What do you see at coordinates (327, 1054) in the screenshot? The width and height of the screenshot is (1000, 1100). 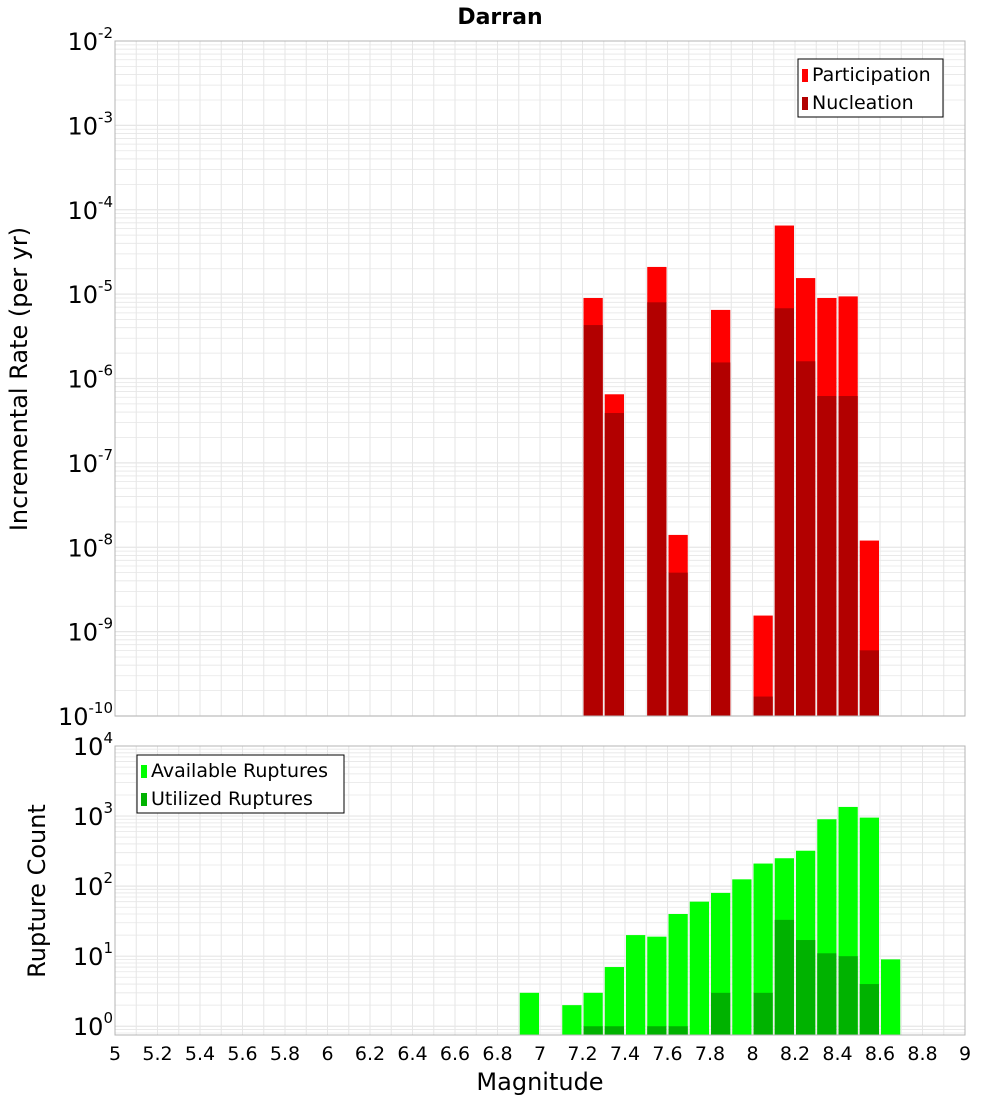 I see `x-tick-label: 6` at bounding box center [327, 1054].